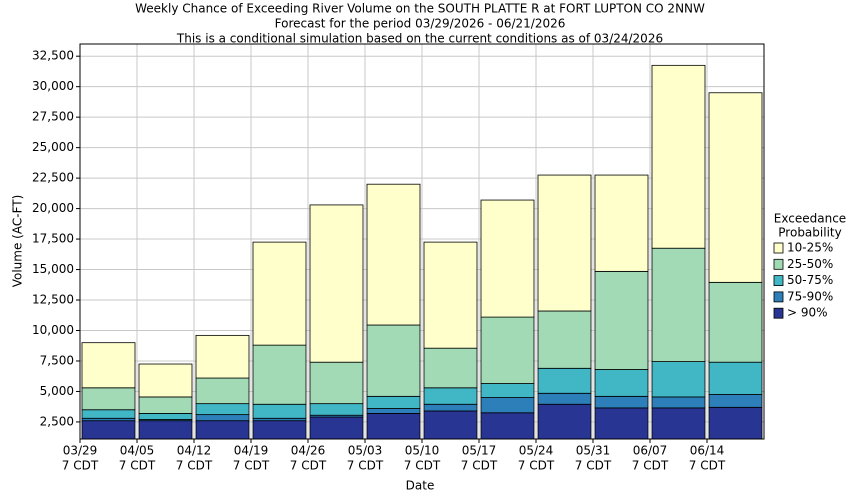 The height and width of the screenshot is (500, 850). What do you see at coordinates (53, 56) in the screenshot?
I see `y-tick-label: 32,500` at bounding box center [53, 56].